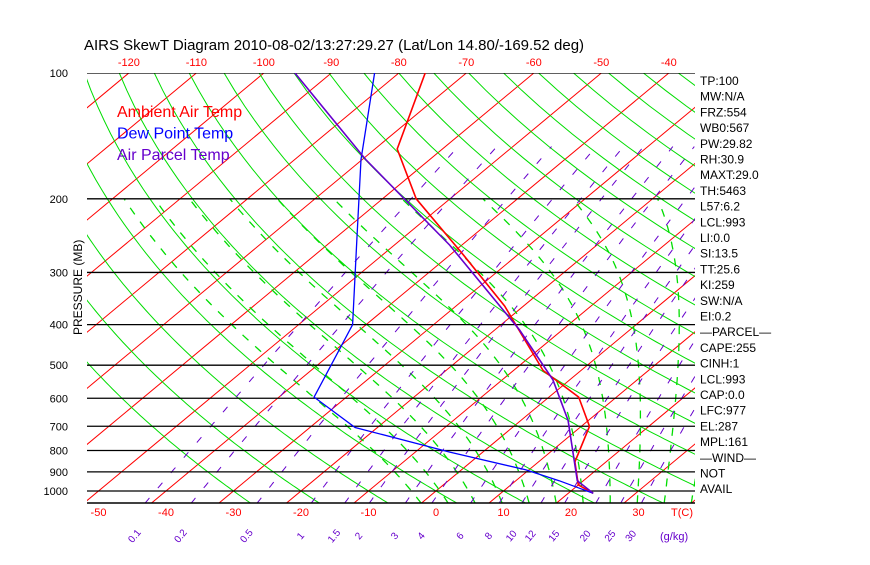 The height and width of the screenshot is (565, 870). Describe the element at coordinates (422, 536) in the screenshot. I see `mixing-ratio-label: 4` at that location.